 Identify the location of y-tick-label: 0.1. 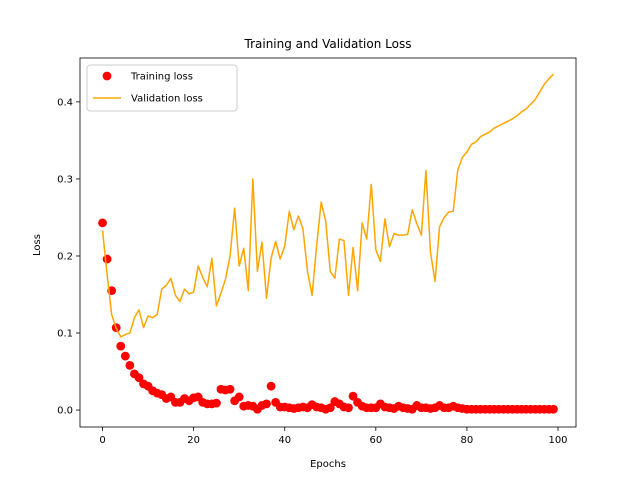
(65, 334).